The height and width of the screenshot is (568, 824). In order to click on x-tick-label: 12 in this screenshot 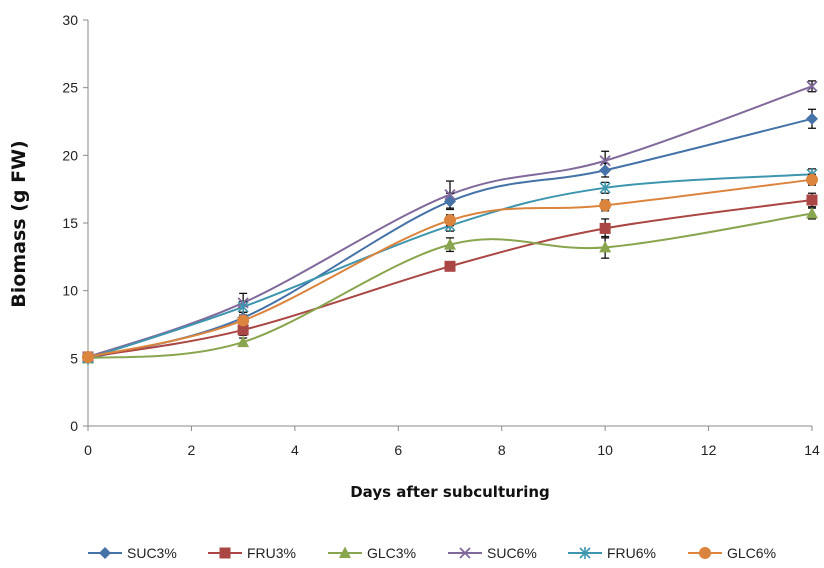, I will do `click(709, 450)`.